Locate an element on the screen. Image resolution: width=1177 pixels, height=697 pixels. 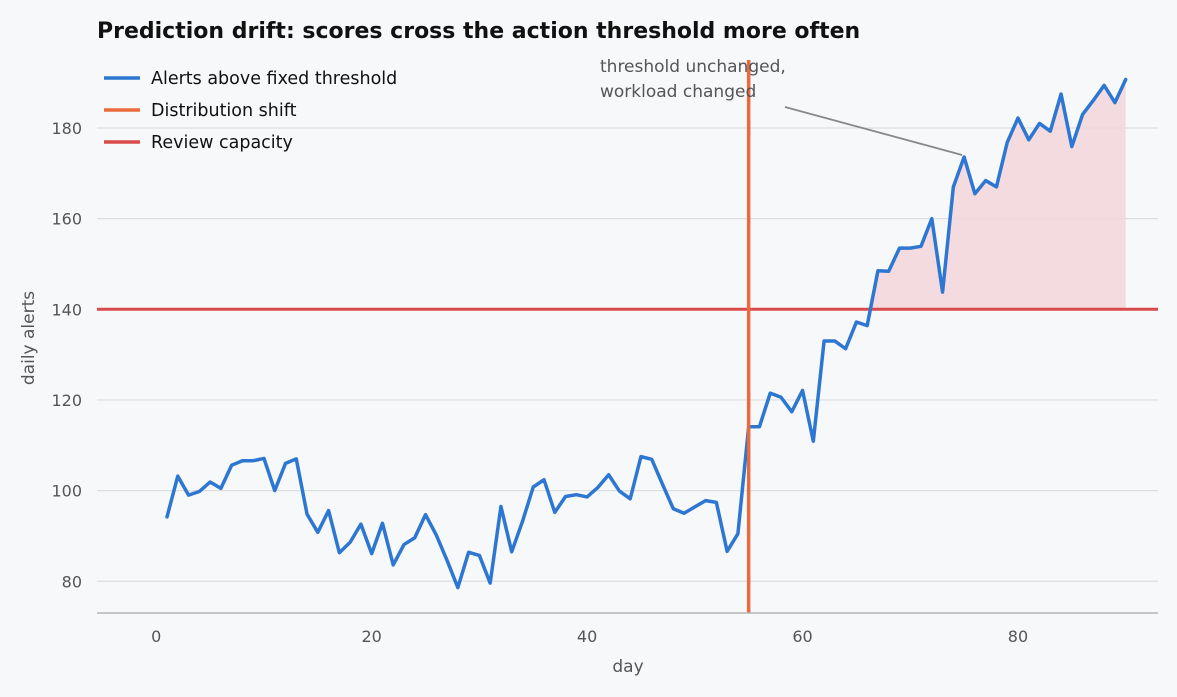
y-tick-label: 80 is located at coordinates (72, 581).